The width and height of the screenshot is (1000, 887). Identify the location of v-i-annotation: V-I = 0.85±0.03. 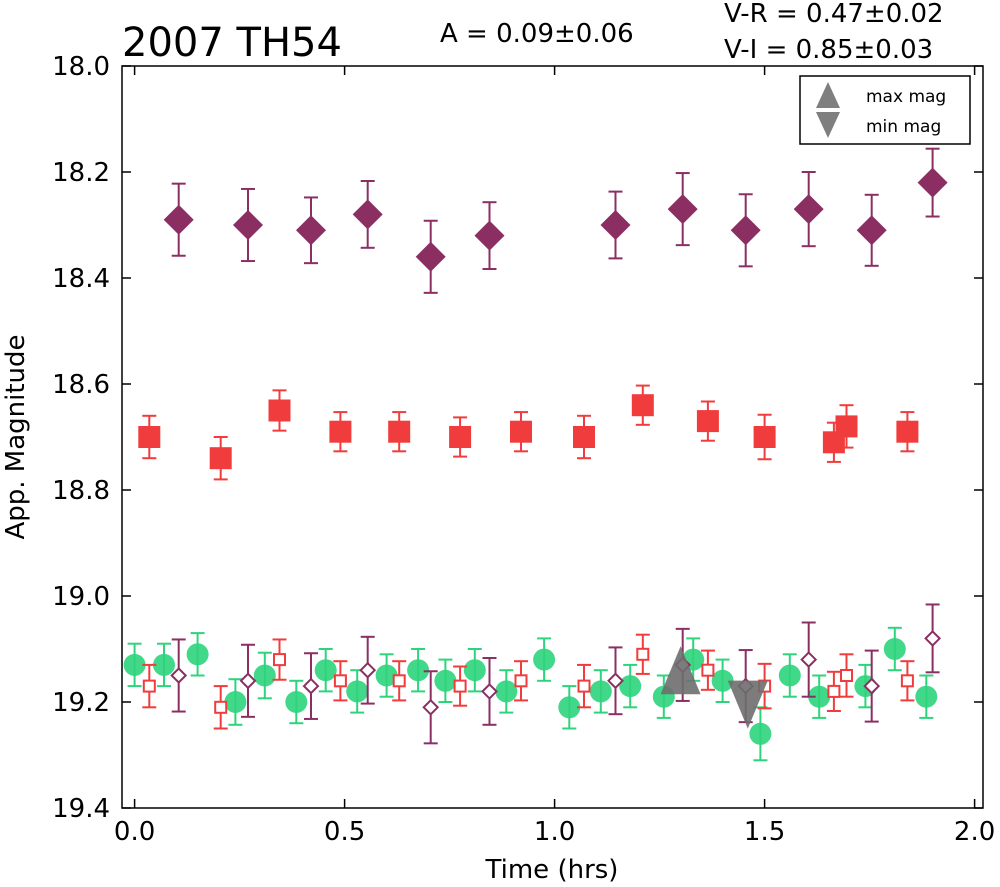
(828, 50).